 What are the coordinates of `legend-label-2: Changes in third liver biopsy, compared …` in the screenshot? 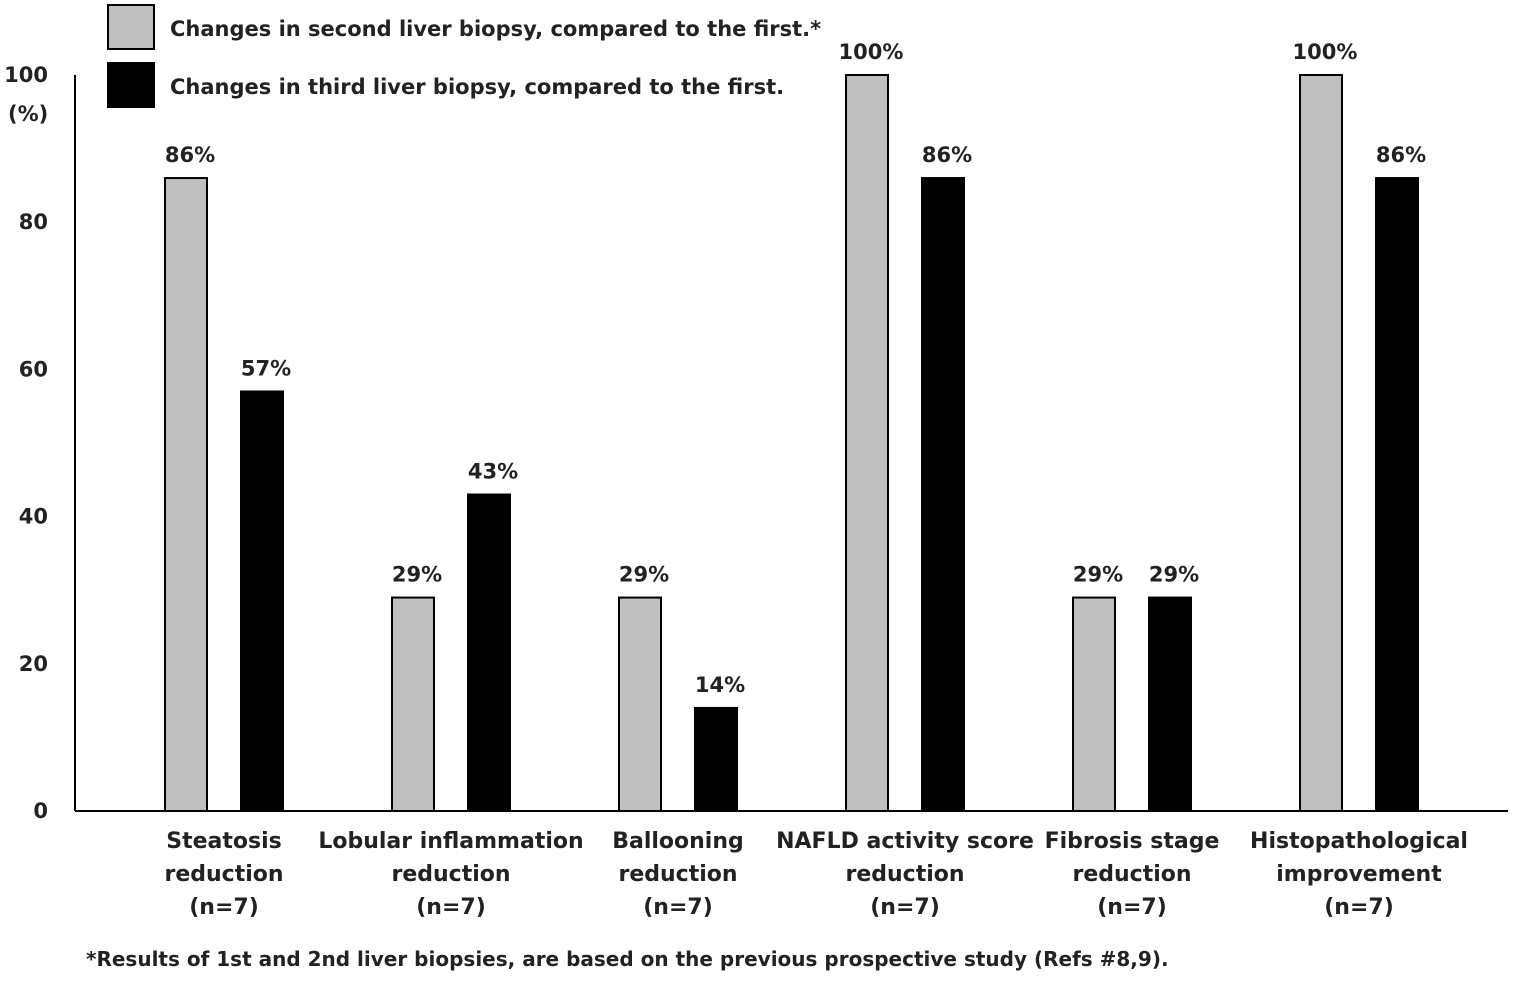 It's located at (477, 87).